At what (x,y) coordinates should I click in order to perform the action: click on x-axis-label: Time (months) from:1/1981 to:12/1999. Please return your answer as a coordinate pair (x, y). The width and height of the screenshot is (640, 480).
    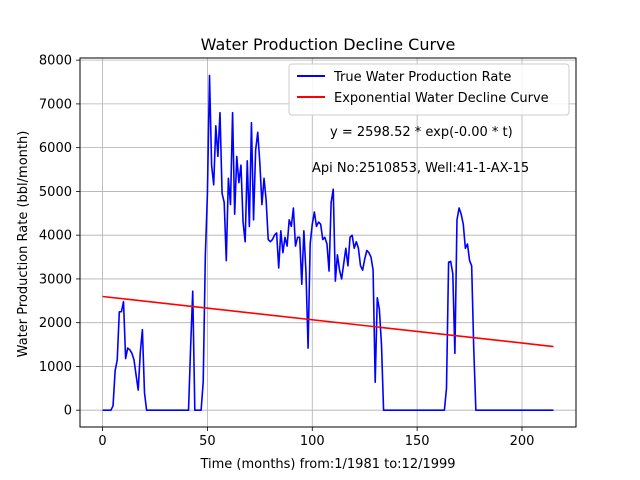
    Looking at the image, I should click on (327, 464).